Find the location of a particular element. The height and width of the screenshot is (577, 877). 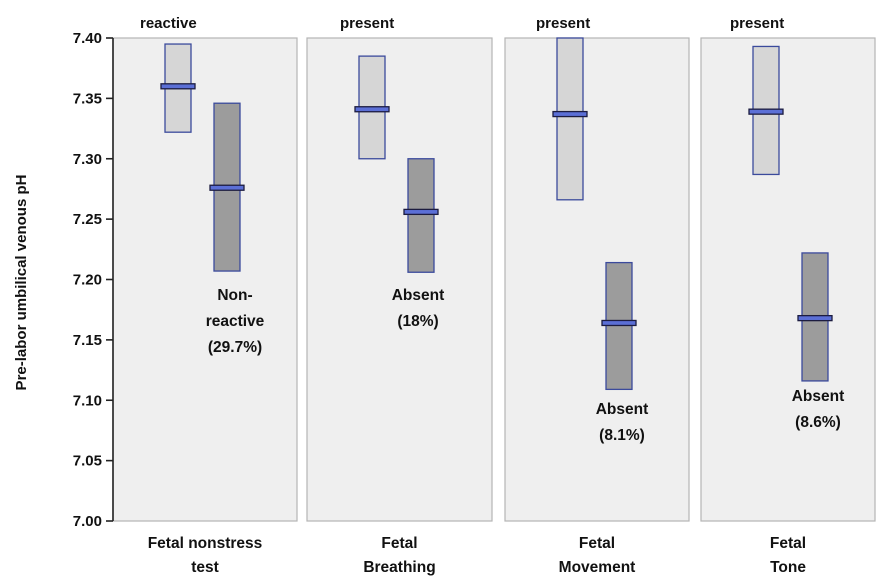

y-tick-label: 7.15 is located at coordinates (87, 340).